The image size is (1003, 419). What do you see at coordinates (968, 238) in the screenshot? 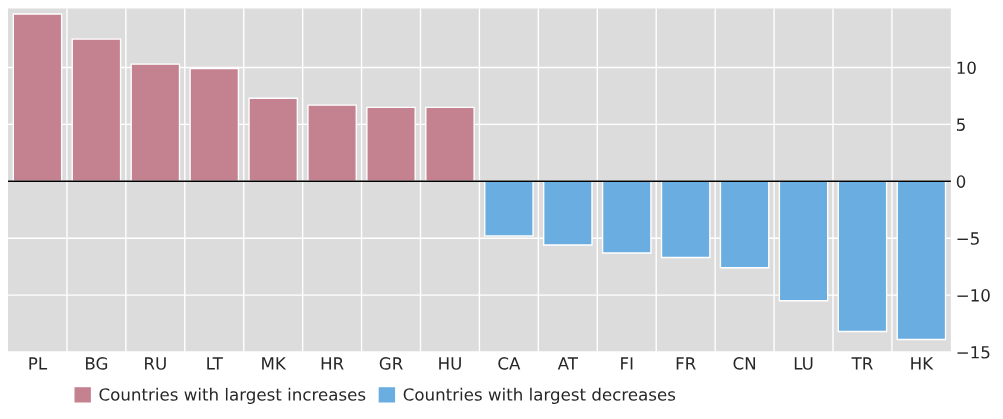
I see `y-tick-label: −5` at bounding box center [968, 238].